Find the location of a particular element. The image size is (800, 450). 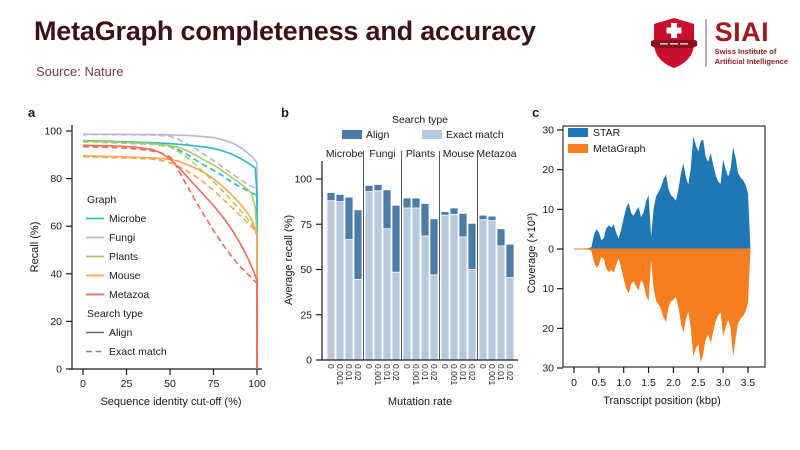

c-x-tick-label: 1.0 is located at coordinates (623, 383).